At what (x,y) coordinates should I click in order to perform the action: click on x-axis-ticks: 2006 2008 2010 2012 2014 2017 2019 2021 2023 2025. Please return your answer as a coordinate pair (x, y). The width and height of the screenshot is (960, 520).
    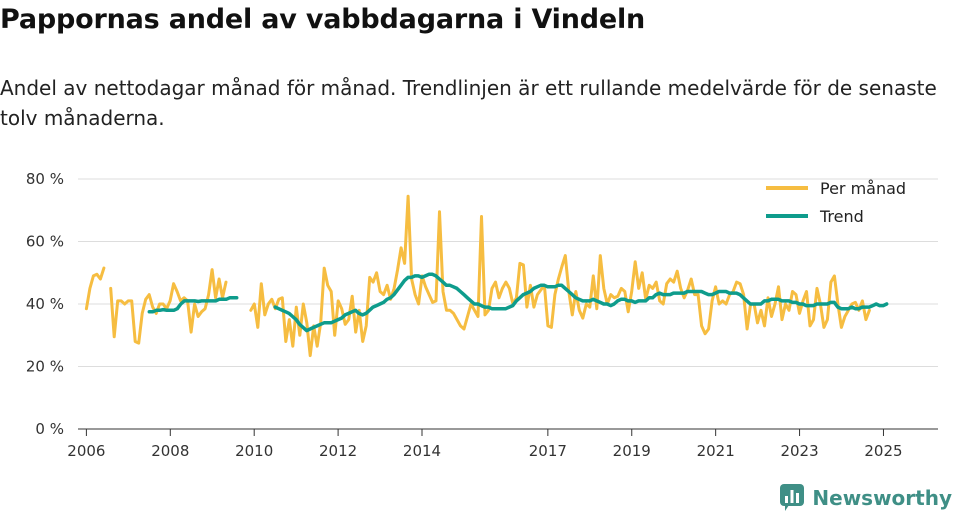
    Looking at the image, I should click on (485, 444).